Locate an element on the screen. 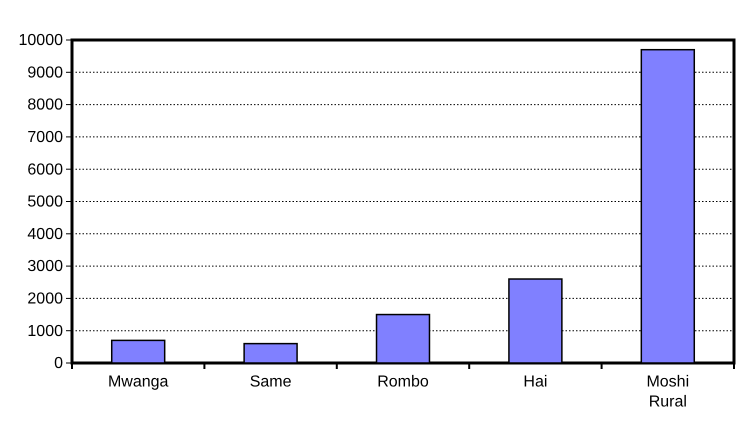 This screenshot has width=754, height=425. x-tick-label: Same is located at coordinates (271, 381).